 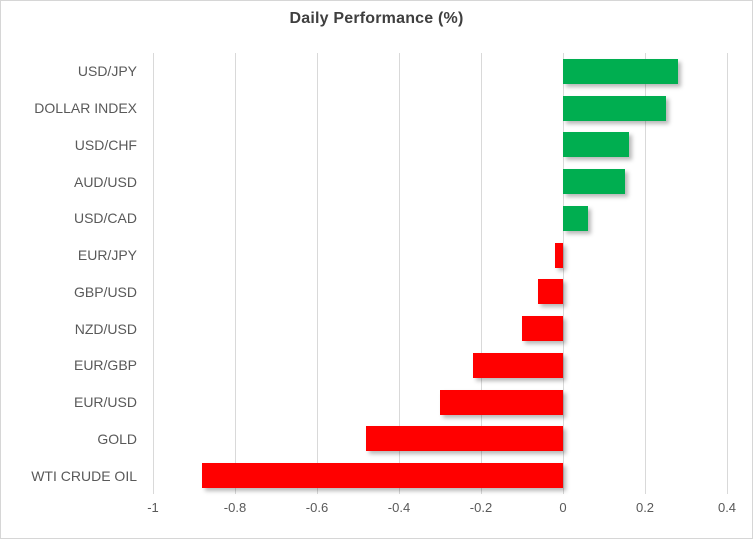 I want to click on x-tick-label: -1, so click(x=153, y=507).